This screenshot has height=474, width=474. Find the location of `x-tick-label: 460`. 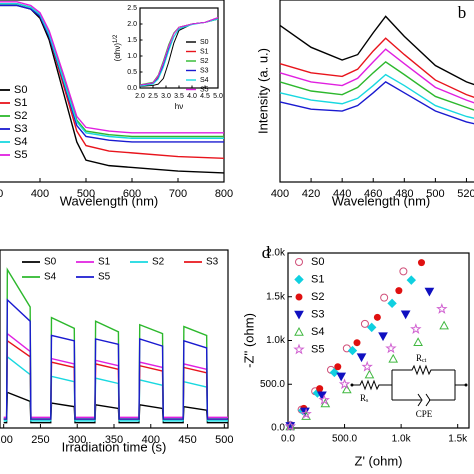

x-tick-label: 460 is located at coordinates (373, 194).